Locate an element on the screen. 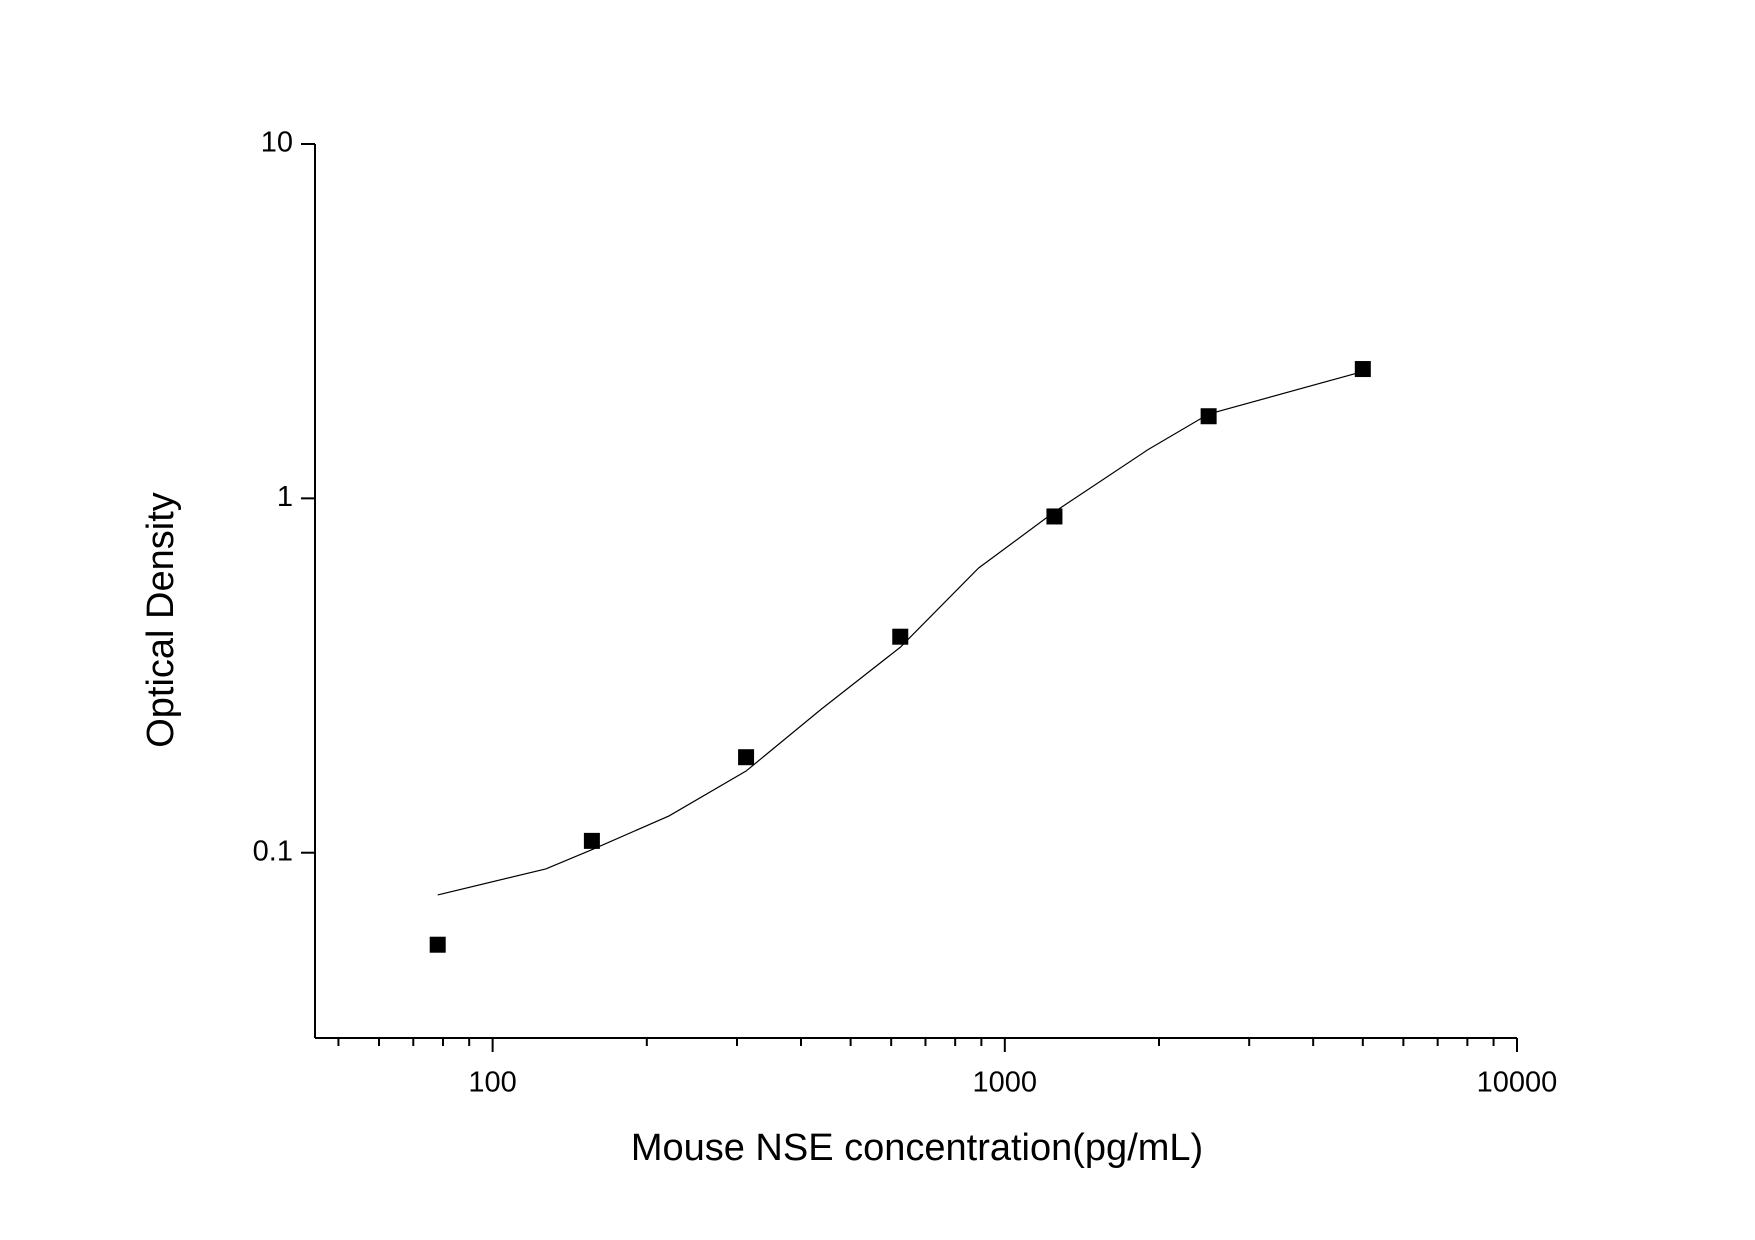 This screenshot has height=1240, width=1755. y-tick-label: 1 is located at coordinates (285, 497).